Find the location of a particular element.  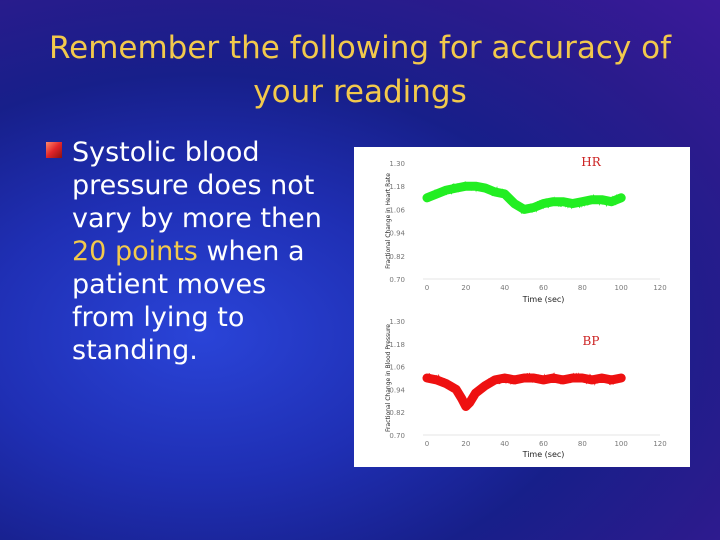

bullet-line: Systolic blood is located at coordinates (166, 152).